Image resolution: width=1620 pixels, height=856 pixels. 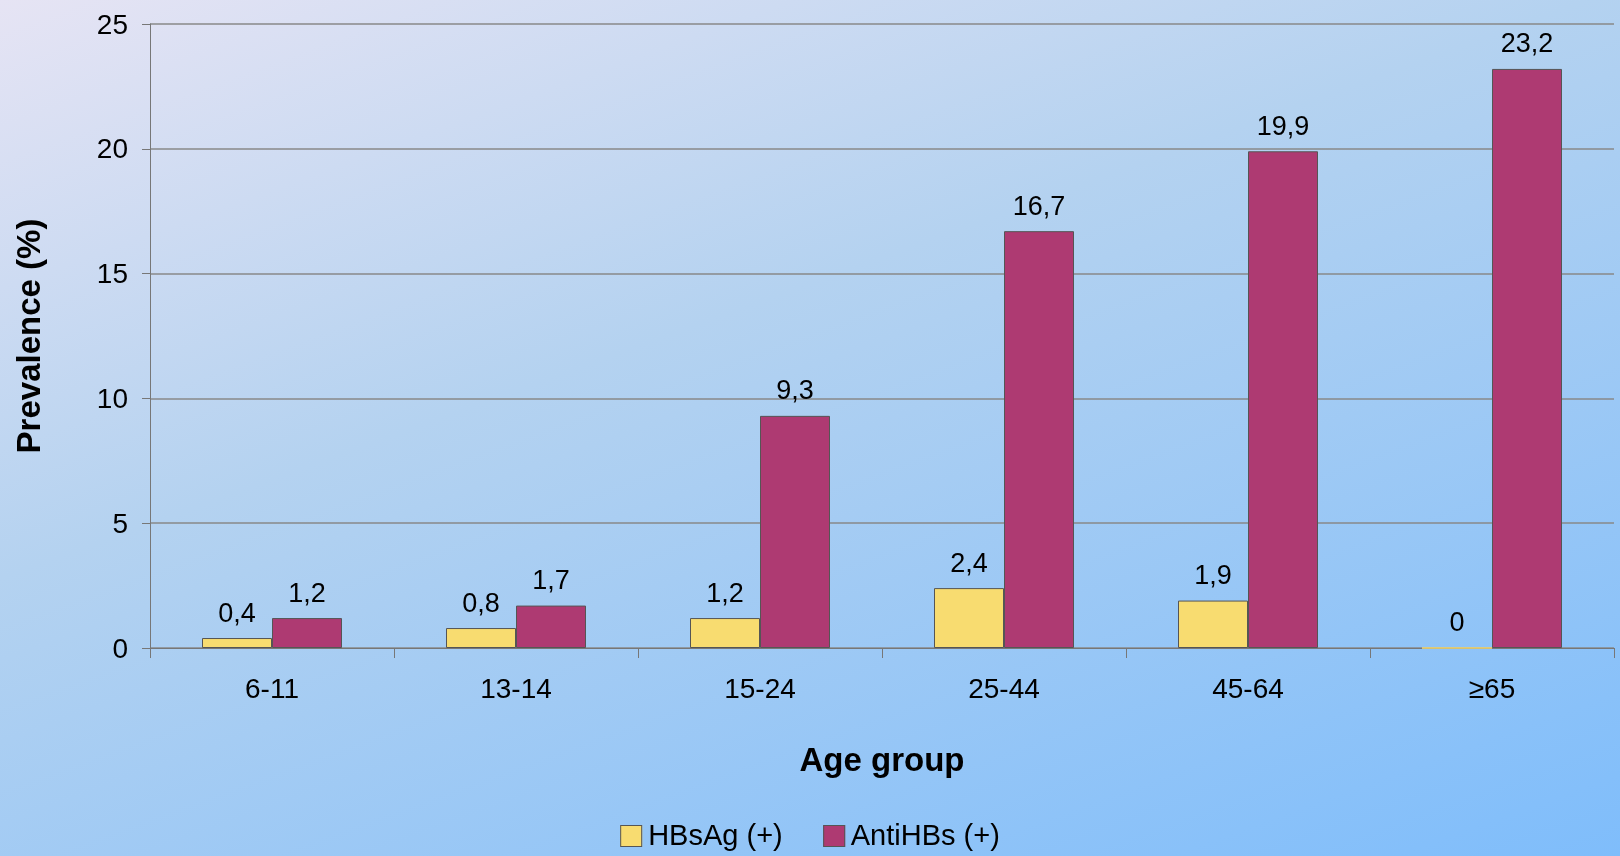 I want to click on data-label: 0,8, so click(x=481, y=602).